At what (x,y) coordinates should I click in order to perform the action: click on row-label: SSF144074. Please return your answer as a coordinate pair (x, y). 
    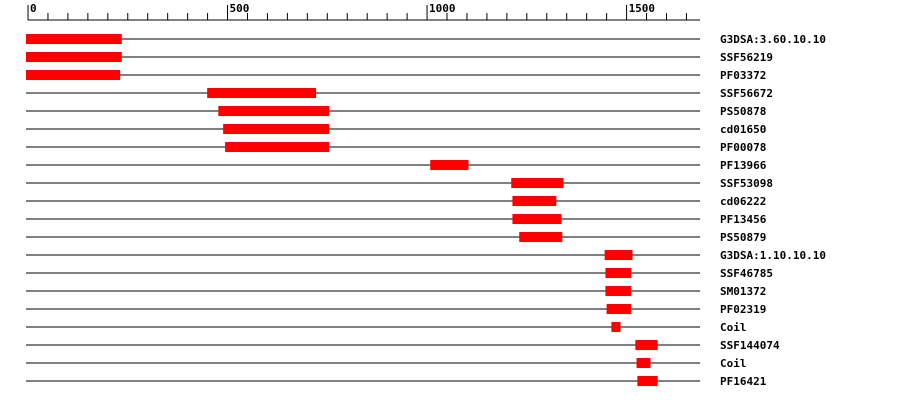
    Looking at the image, I should click on (750, 345).